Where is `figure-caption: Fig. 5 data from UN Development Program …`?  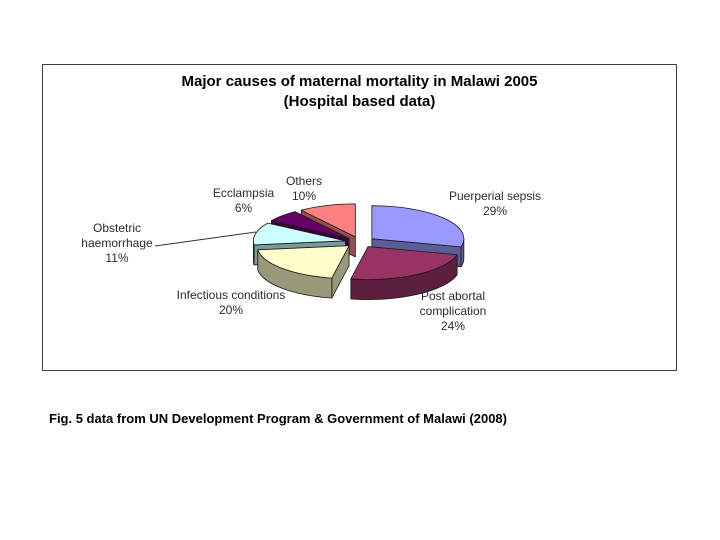 figure-caption: Fig. 5 data from UN Development Program … is located at coordinates (278, 418).